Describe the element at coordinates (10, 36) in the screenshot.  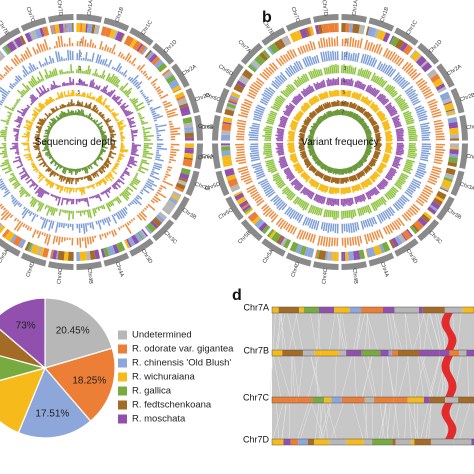
I see `chromosome-ideogram` at that location.